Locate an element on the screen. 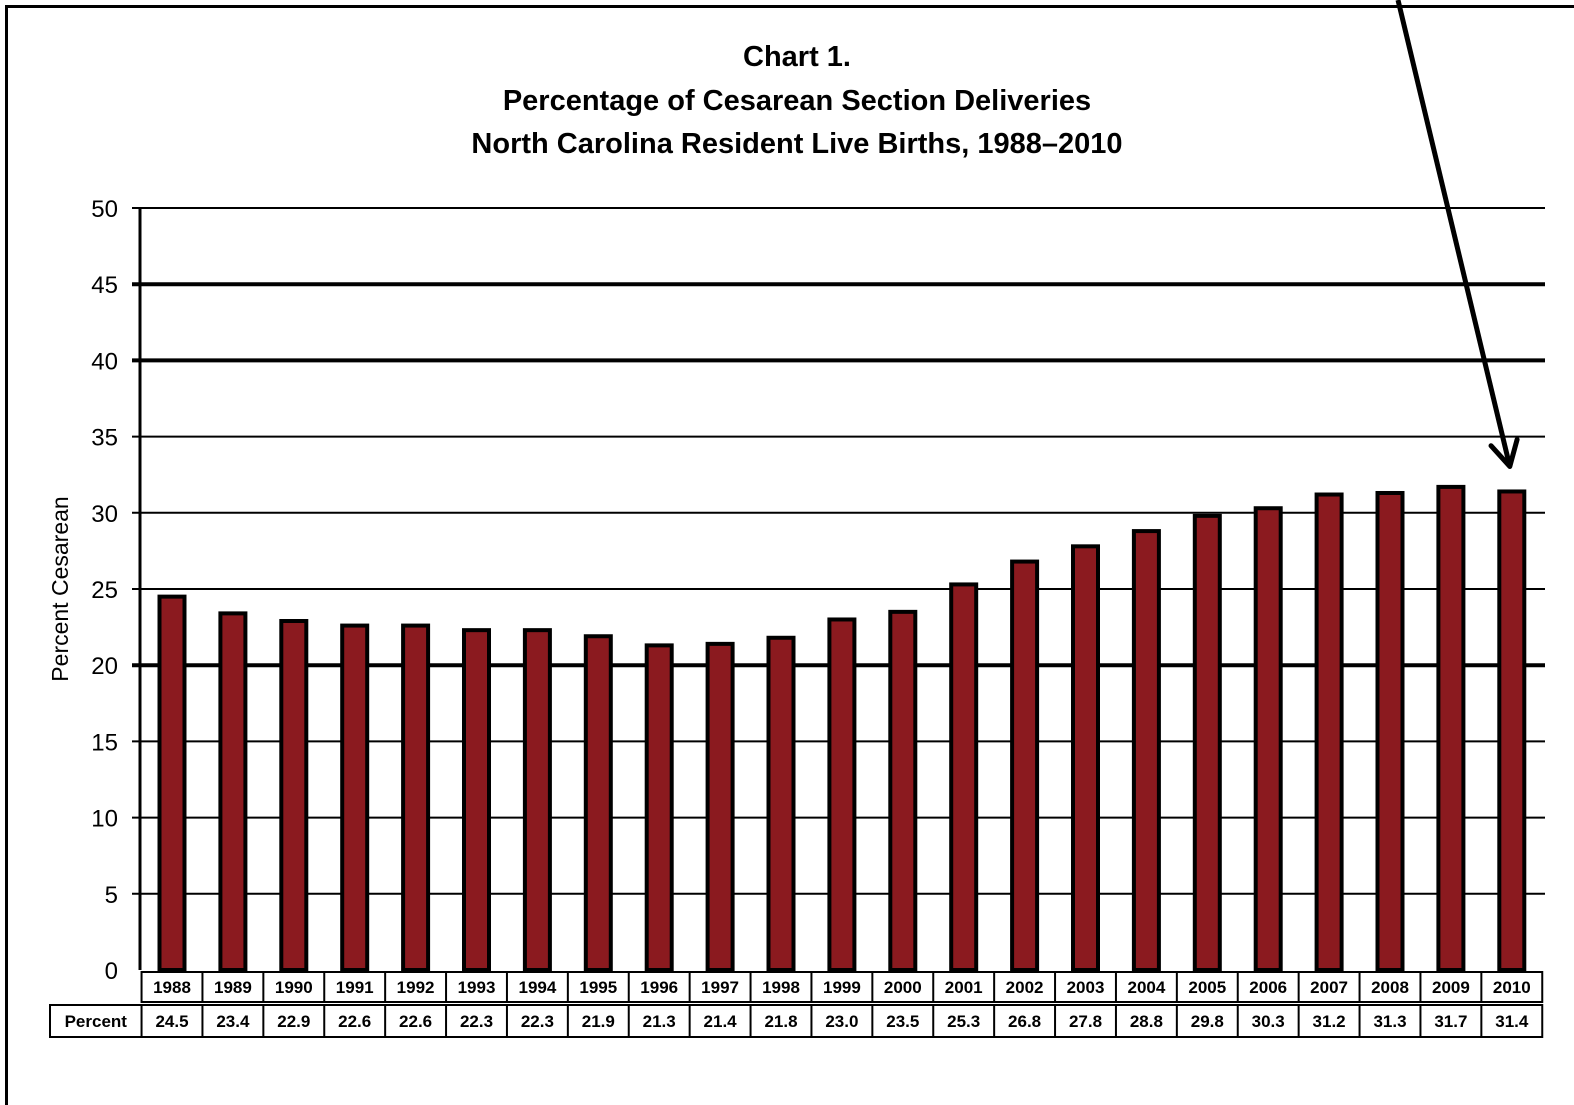  bar-1997 is located at coordinates (720, 806).